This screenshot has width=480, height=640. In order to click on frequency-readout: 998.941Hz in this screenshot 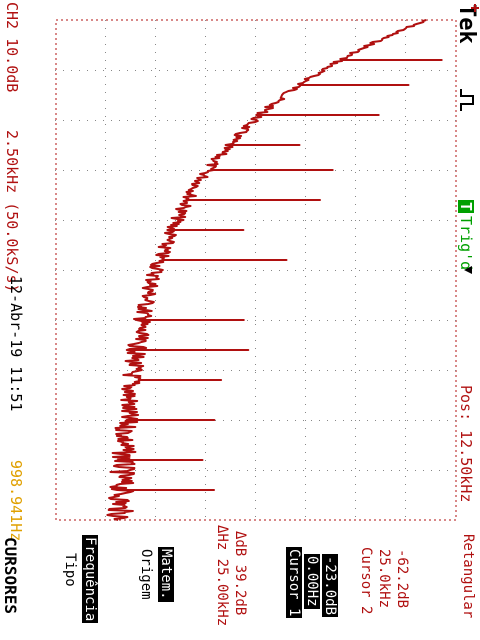, I will do `click(16, 501)`.